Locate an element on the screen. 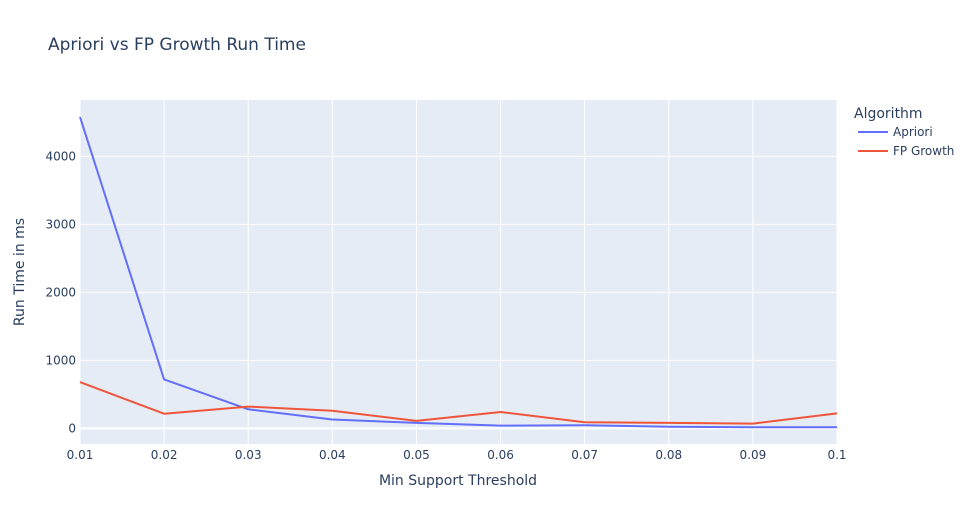 This screenshot has width=971, height=525. series-line-fp-growth is located at coordinates (458, 403).